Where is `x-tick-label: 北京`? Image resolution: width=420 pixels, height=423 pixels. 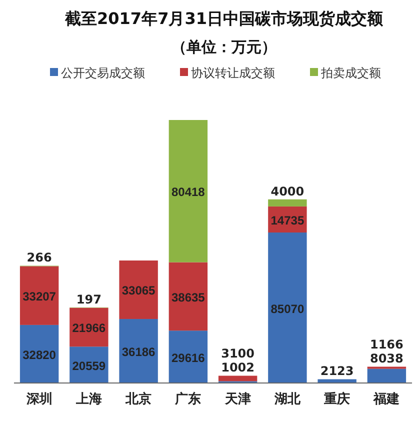 x-tick-label: 北京 is located at coordinates (138, 399).